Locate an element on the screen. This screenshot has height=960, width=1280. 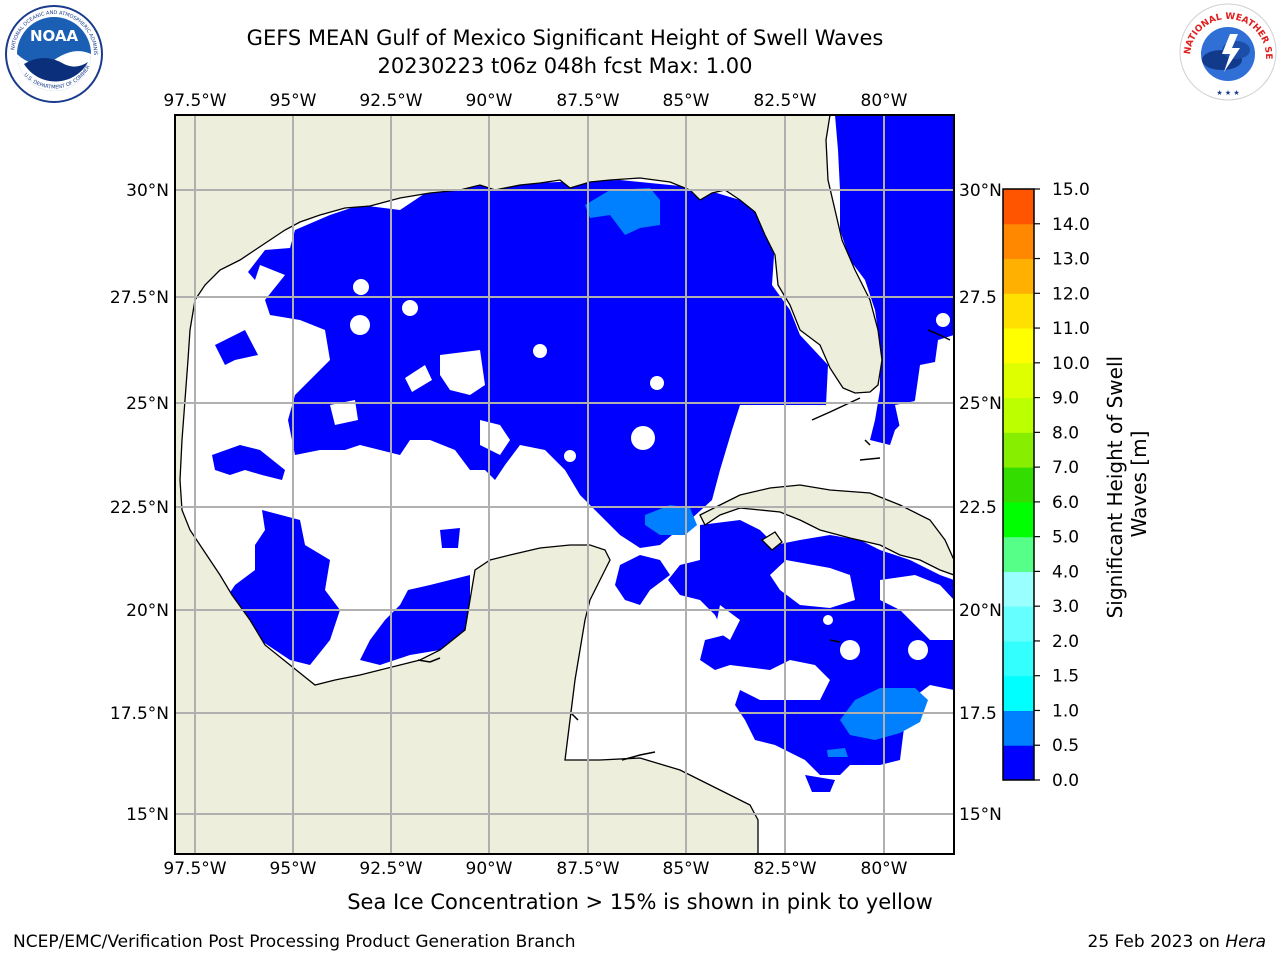
lat-tick: 27.5 is located at coordinates (978, 298).